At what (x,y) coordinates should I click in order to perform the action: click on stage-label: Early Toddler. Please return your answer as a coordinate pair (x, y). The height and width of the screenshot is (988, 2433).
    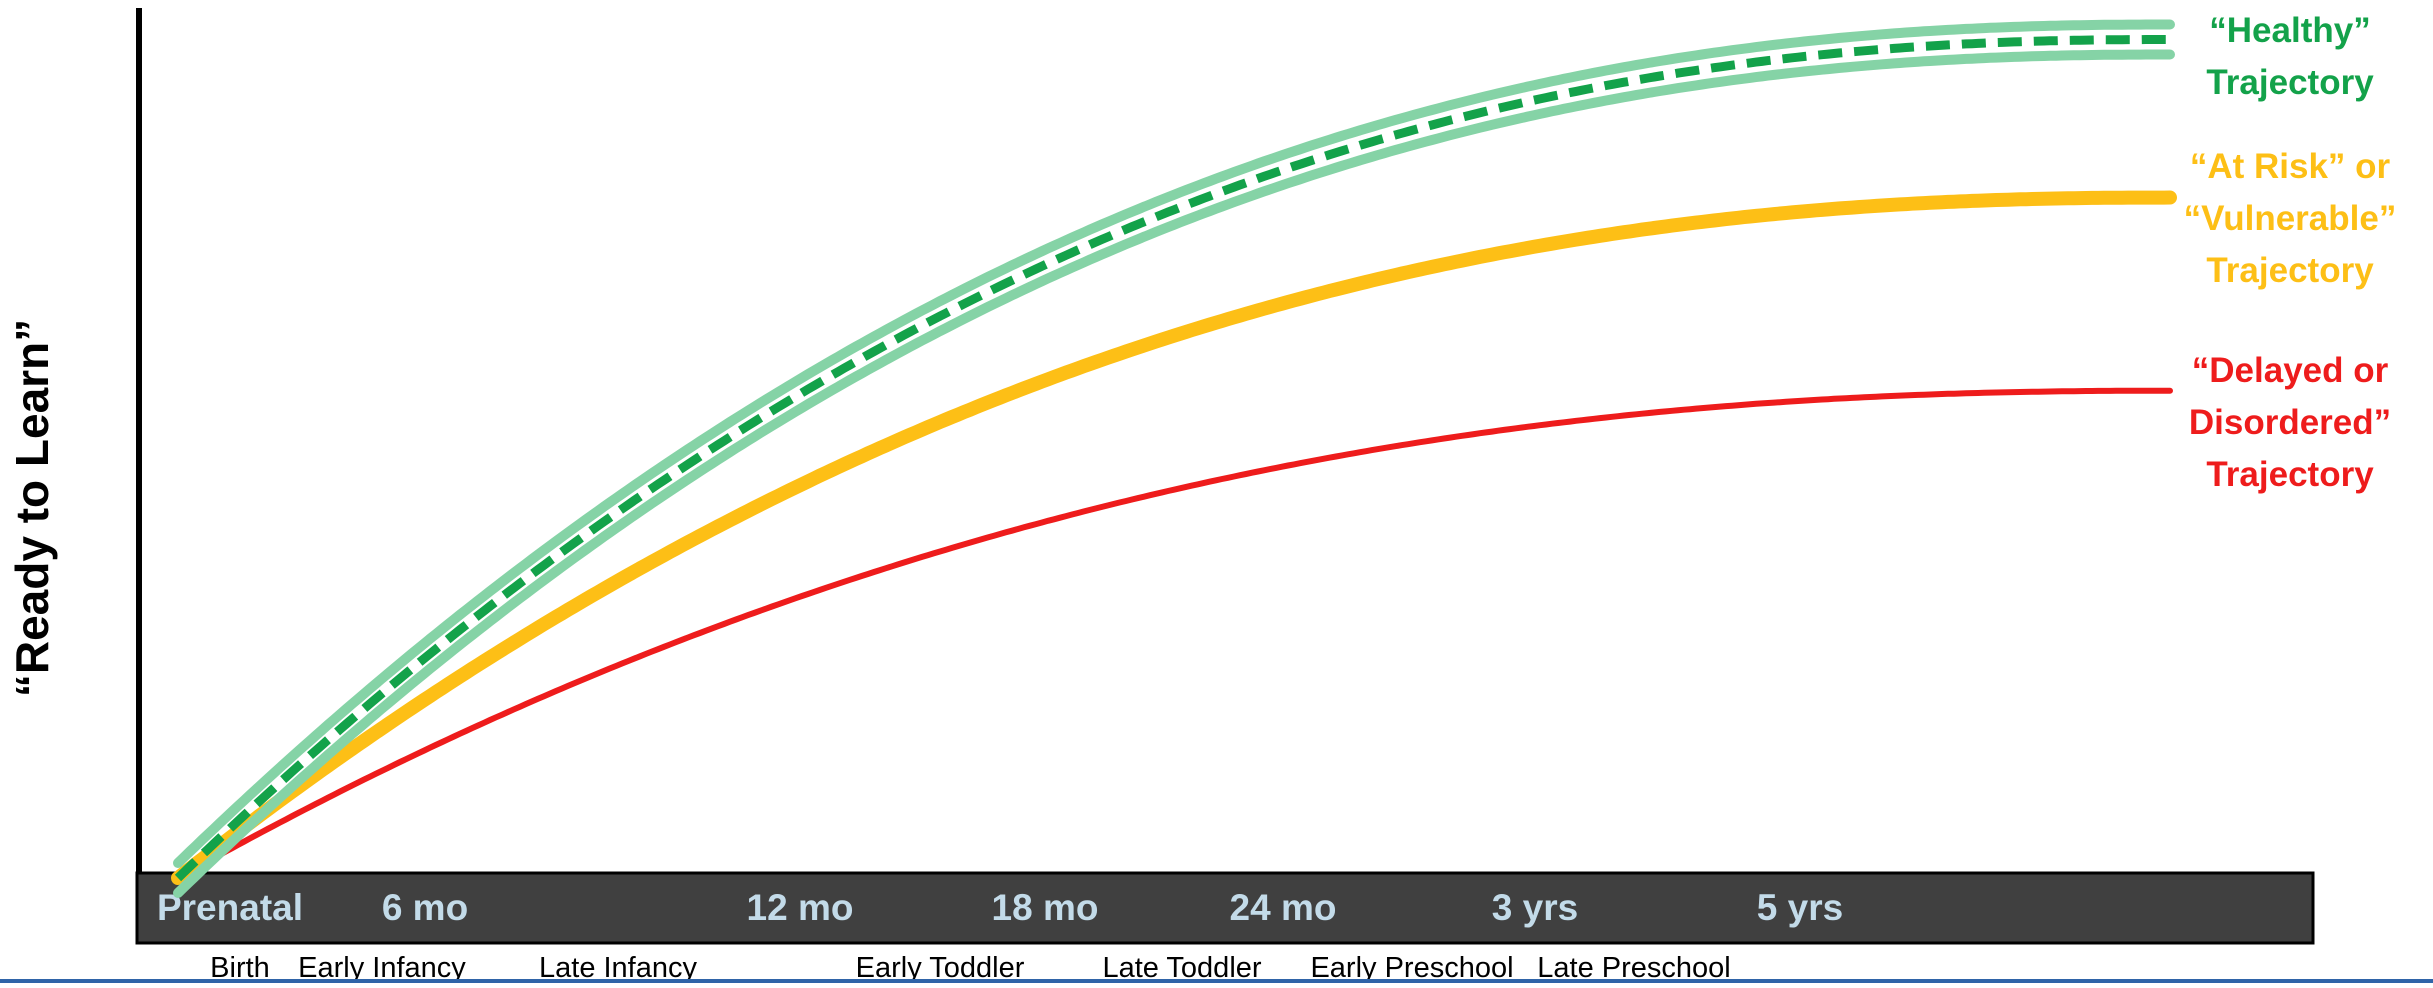
    Looking at the image, I should click on (940, 967).